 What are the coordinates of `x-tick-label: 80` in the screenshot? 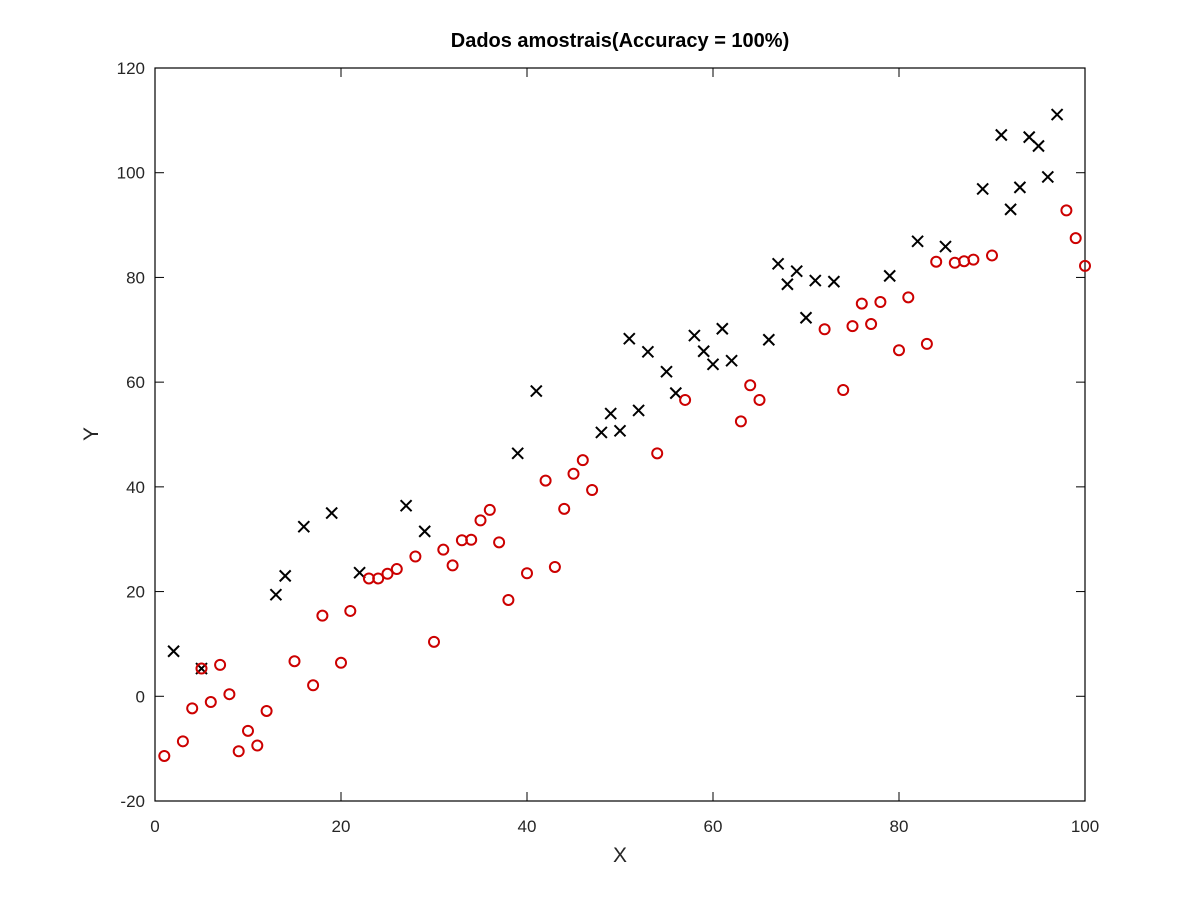 It's located at (899, 826).